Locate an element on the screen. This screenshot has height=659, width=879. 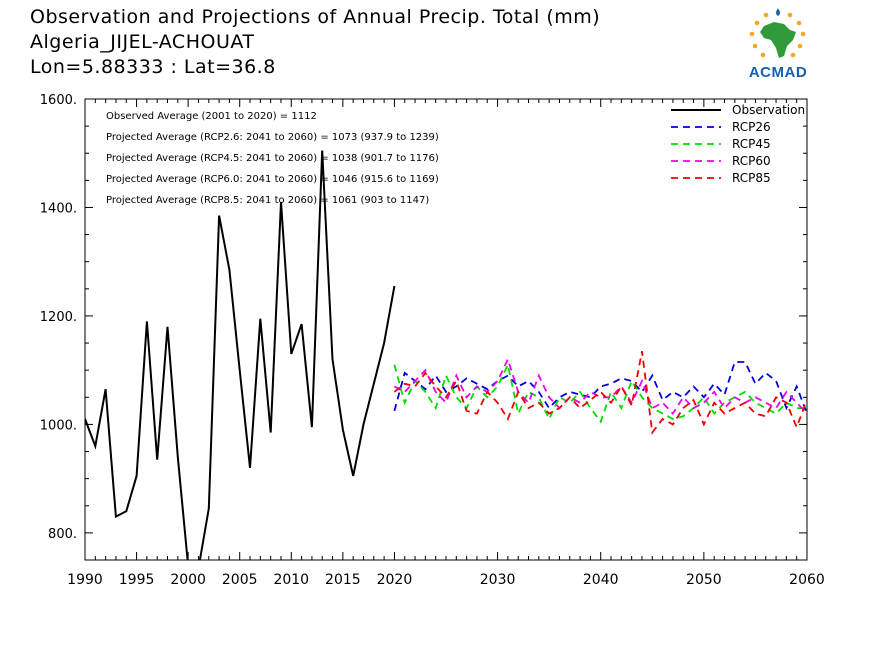
series-line-rcp85 is located at coordinates (600, 393).